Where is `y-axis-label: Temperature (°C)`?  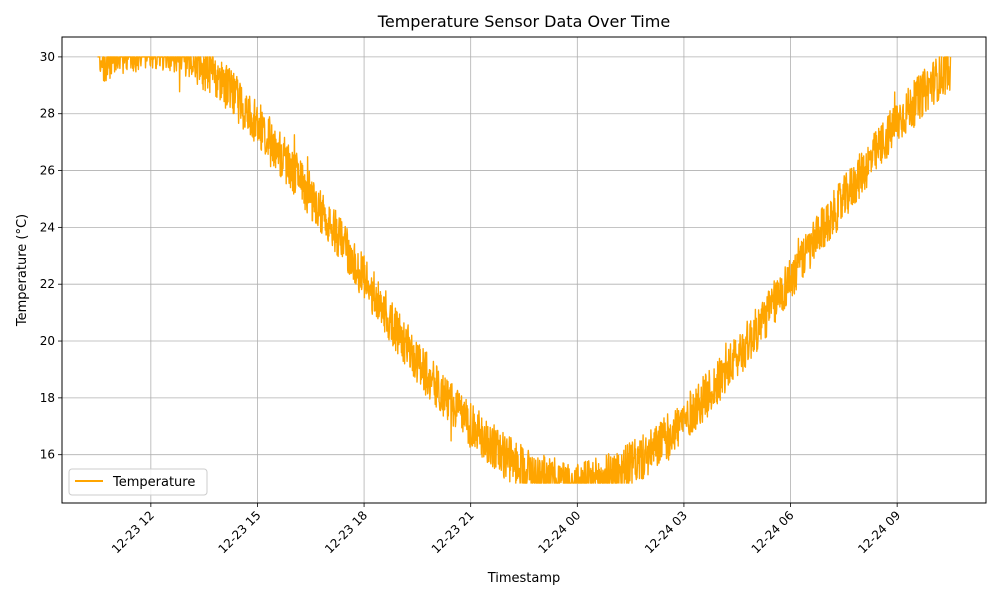 y-axis-label: Temperature (°C) is located at coordinates (22, 270).